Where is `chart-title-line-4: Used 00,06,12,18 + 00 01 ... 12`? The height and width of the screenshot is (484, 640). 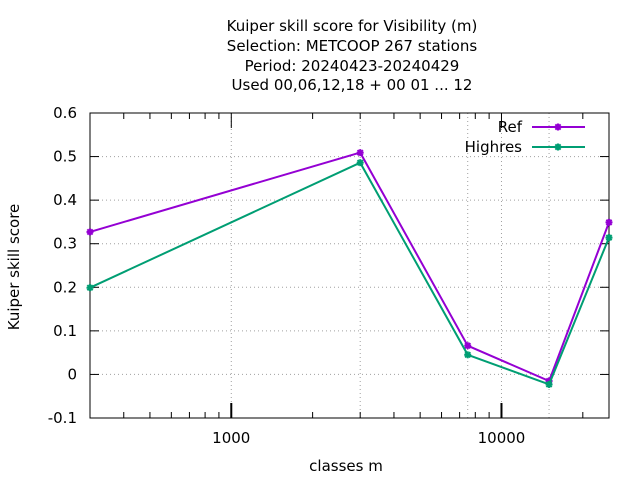 chart-title-line-4: Used 00,06,12,18 + 00 01 ... 12 is located at coordinates (352, 85).